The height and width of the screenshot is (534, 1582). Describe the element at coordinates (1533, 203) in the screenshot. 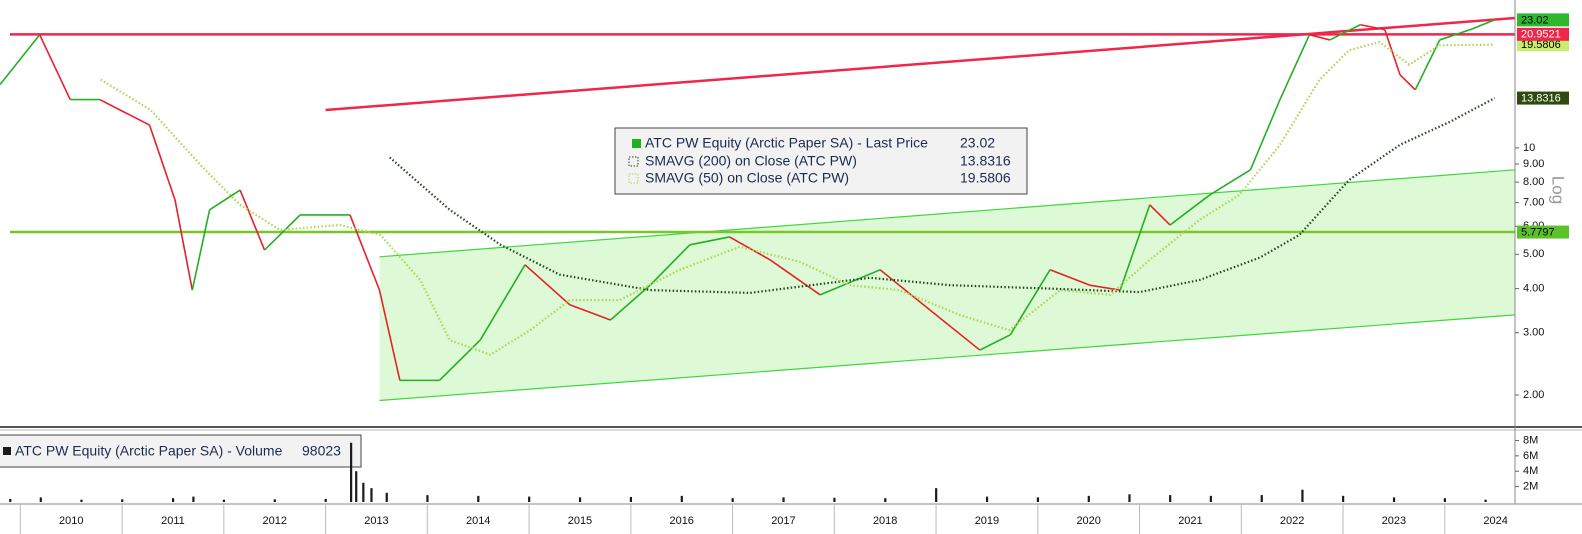

I see `y-tick-label: 7.00` at that location.